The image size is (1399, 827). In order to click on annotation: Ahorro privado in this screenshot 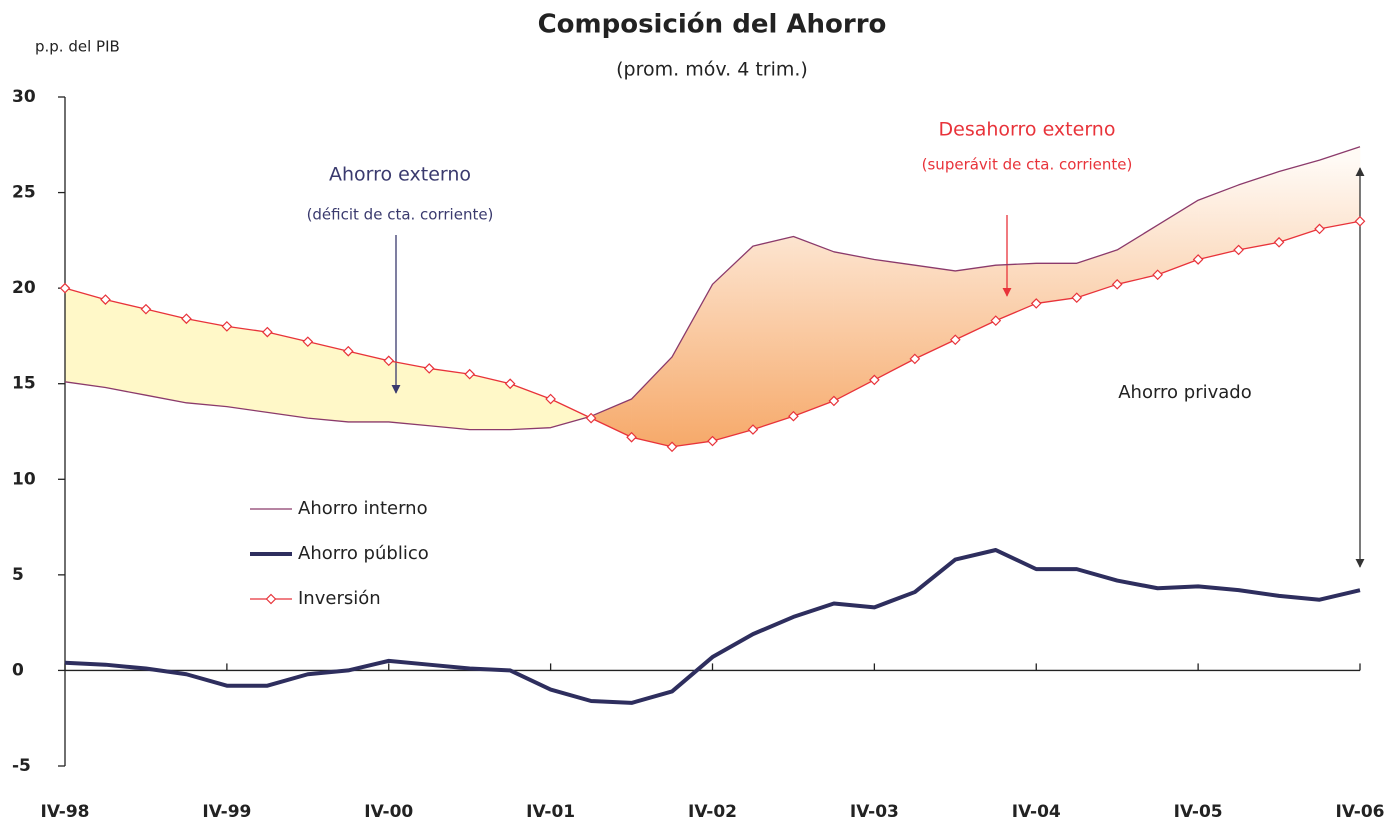, I will do `click(1185, 392)`.